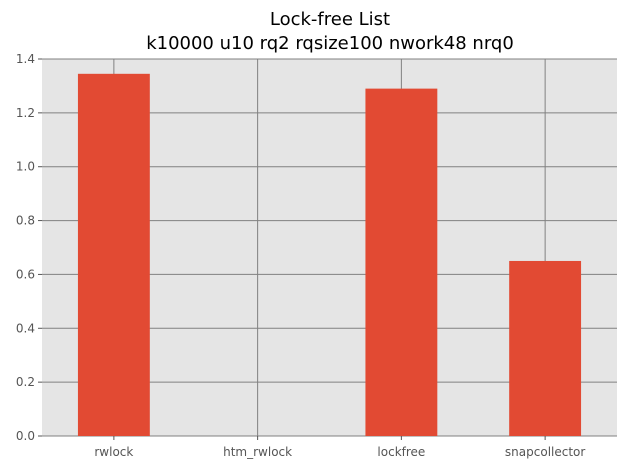 The image size is (630, 470). Describe the element at coordinates (330, 19) in the screenshot. I see `chart-title: Lock-free List` at that location.